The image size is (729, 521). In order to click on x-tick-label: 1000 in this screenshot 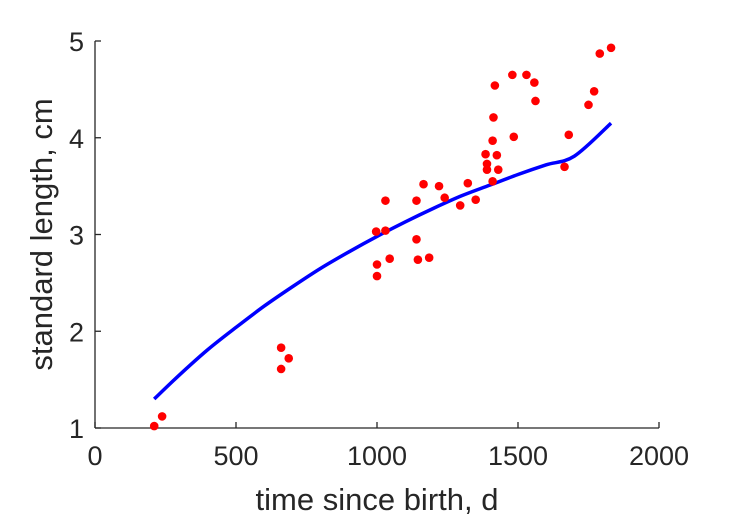, I will do `click(377, 456)`.